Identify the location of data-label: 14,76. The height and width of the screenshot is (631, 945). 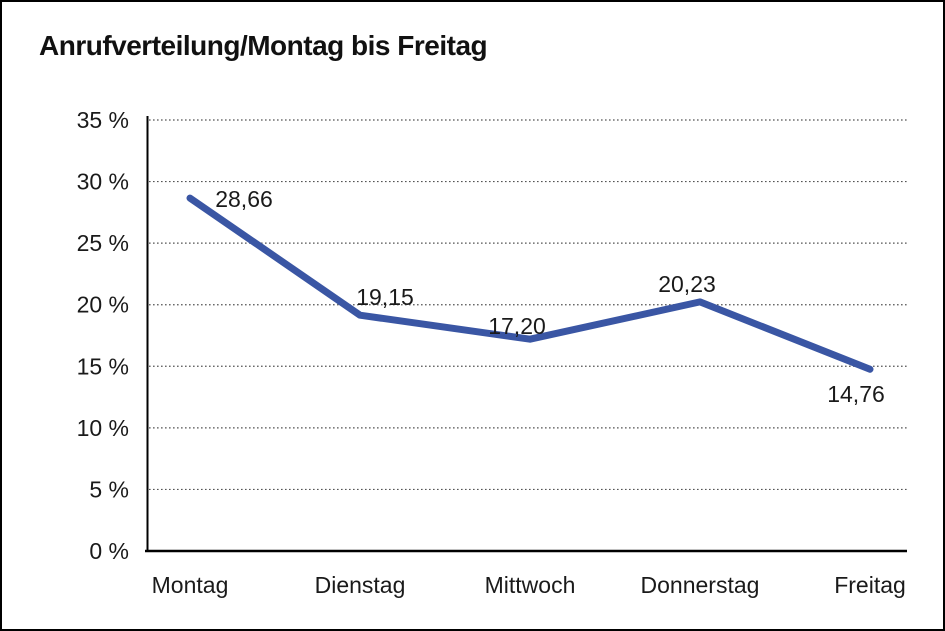
(856, 394).